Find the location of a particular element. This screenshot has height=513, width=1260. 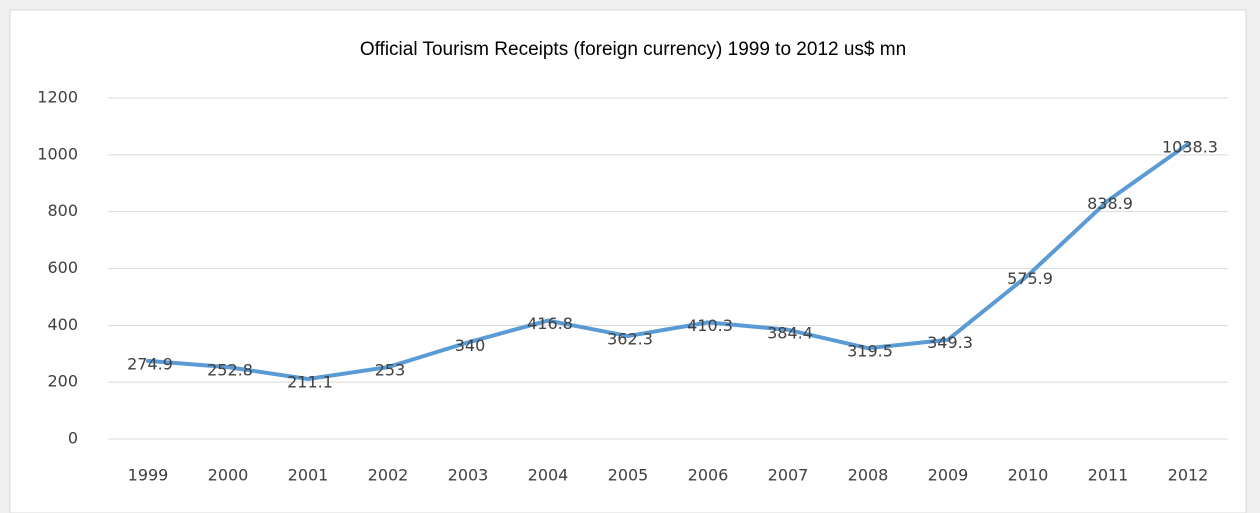

x-tick-label: 2012 is located at coordinates (1188, 475).